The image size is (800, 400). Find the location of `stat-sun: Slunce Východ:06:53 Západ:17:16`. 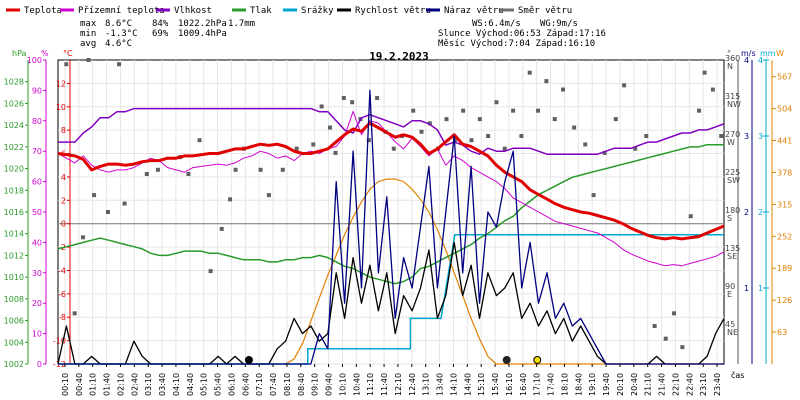

stat-sun: Slunce Východ:06:53 Západ:17:16 is located at coordinates (522, 34).